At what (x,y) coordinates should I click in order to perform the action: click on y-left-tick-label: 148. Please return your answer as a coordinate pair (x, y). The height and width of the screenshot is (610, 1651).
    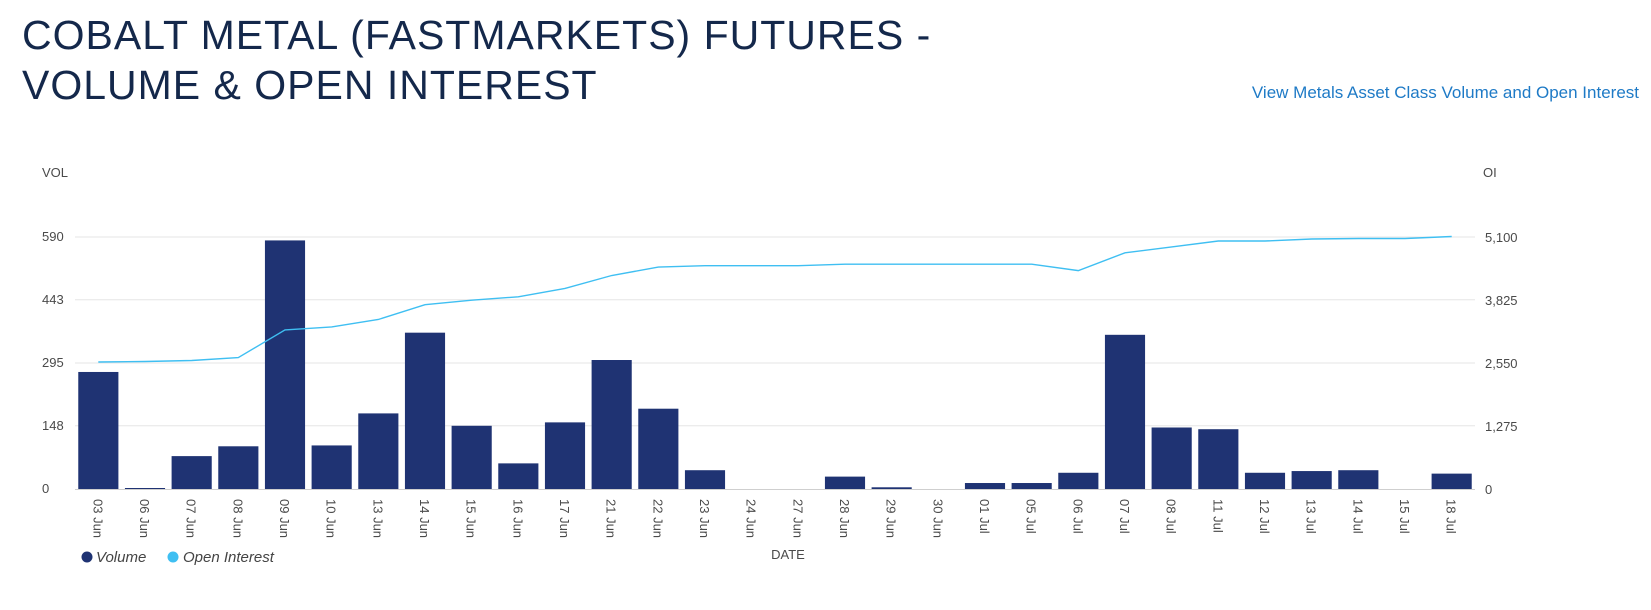
    Looking at the image, I should click on (53, 425).